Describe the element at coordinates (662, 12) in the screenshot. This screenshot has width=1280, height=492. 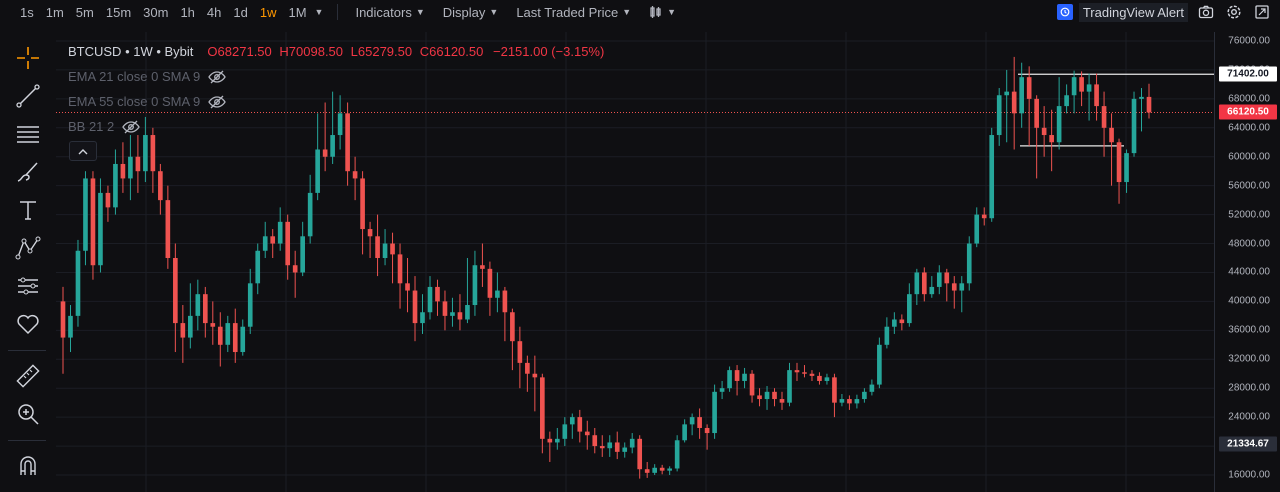
I see `chart-style-button: ▼` at that location.